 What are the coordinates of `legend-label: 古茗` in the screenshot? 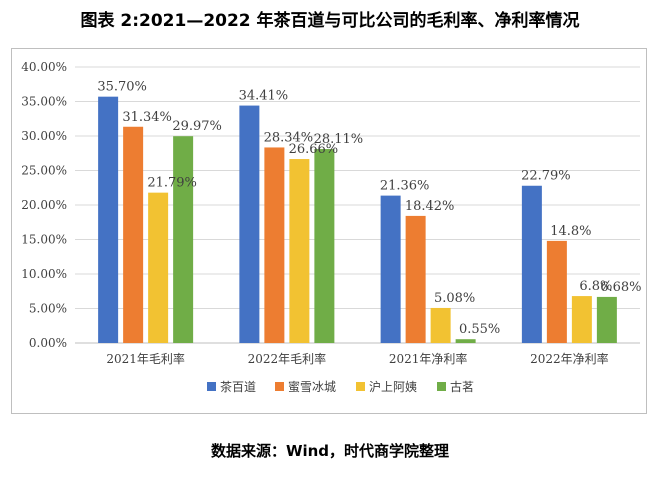 It's located at (462, 386).